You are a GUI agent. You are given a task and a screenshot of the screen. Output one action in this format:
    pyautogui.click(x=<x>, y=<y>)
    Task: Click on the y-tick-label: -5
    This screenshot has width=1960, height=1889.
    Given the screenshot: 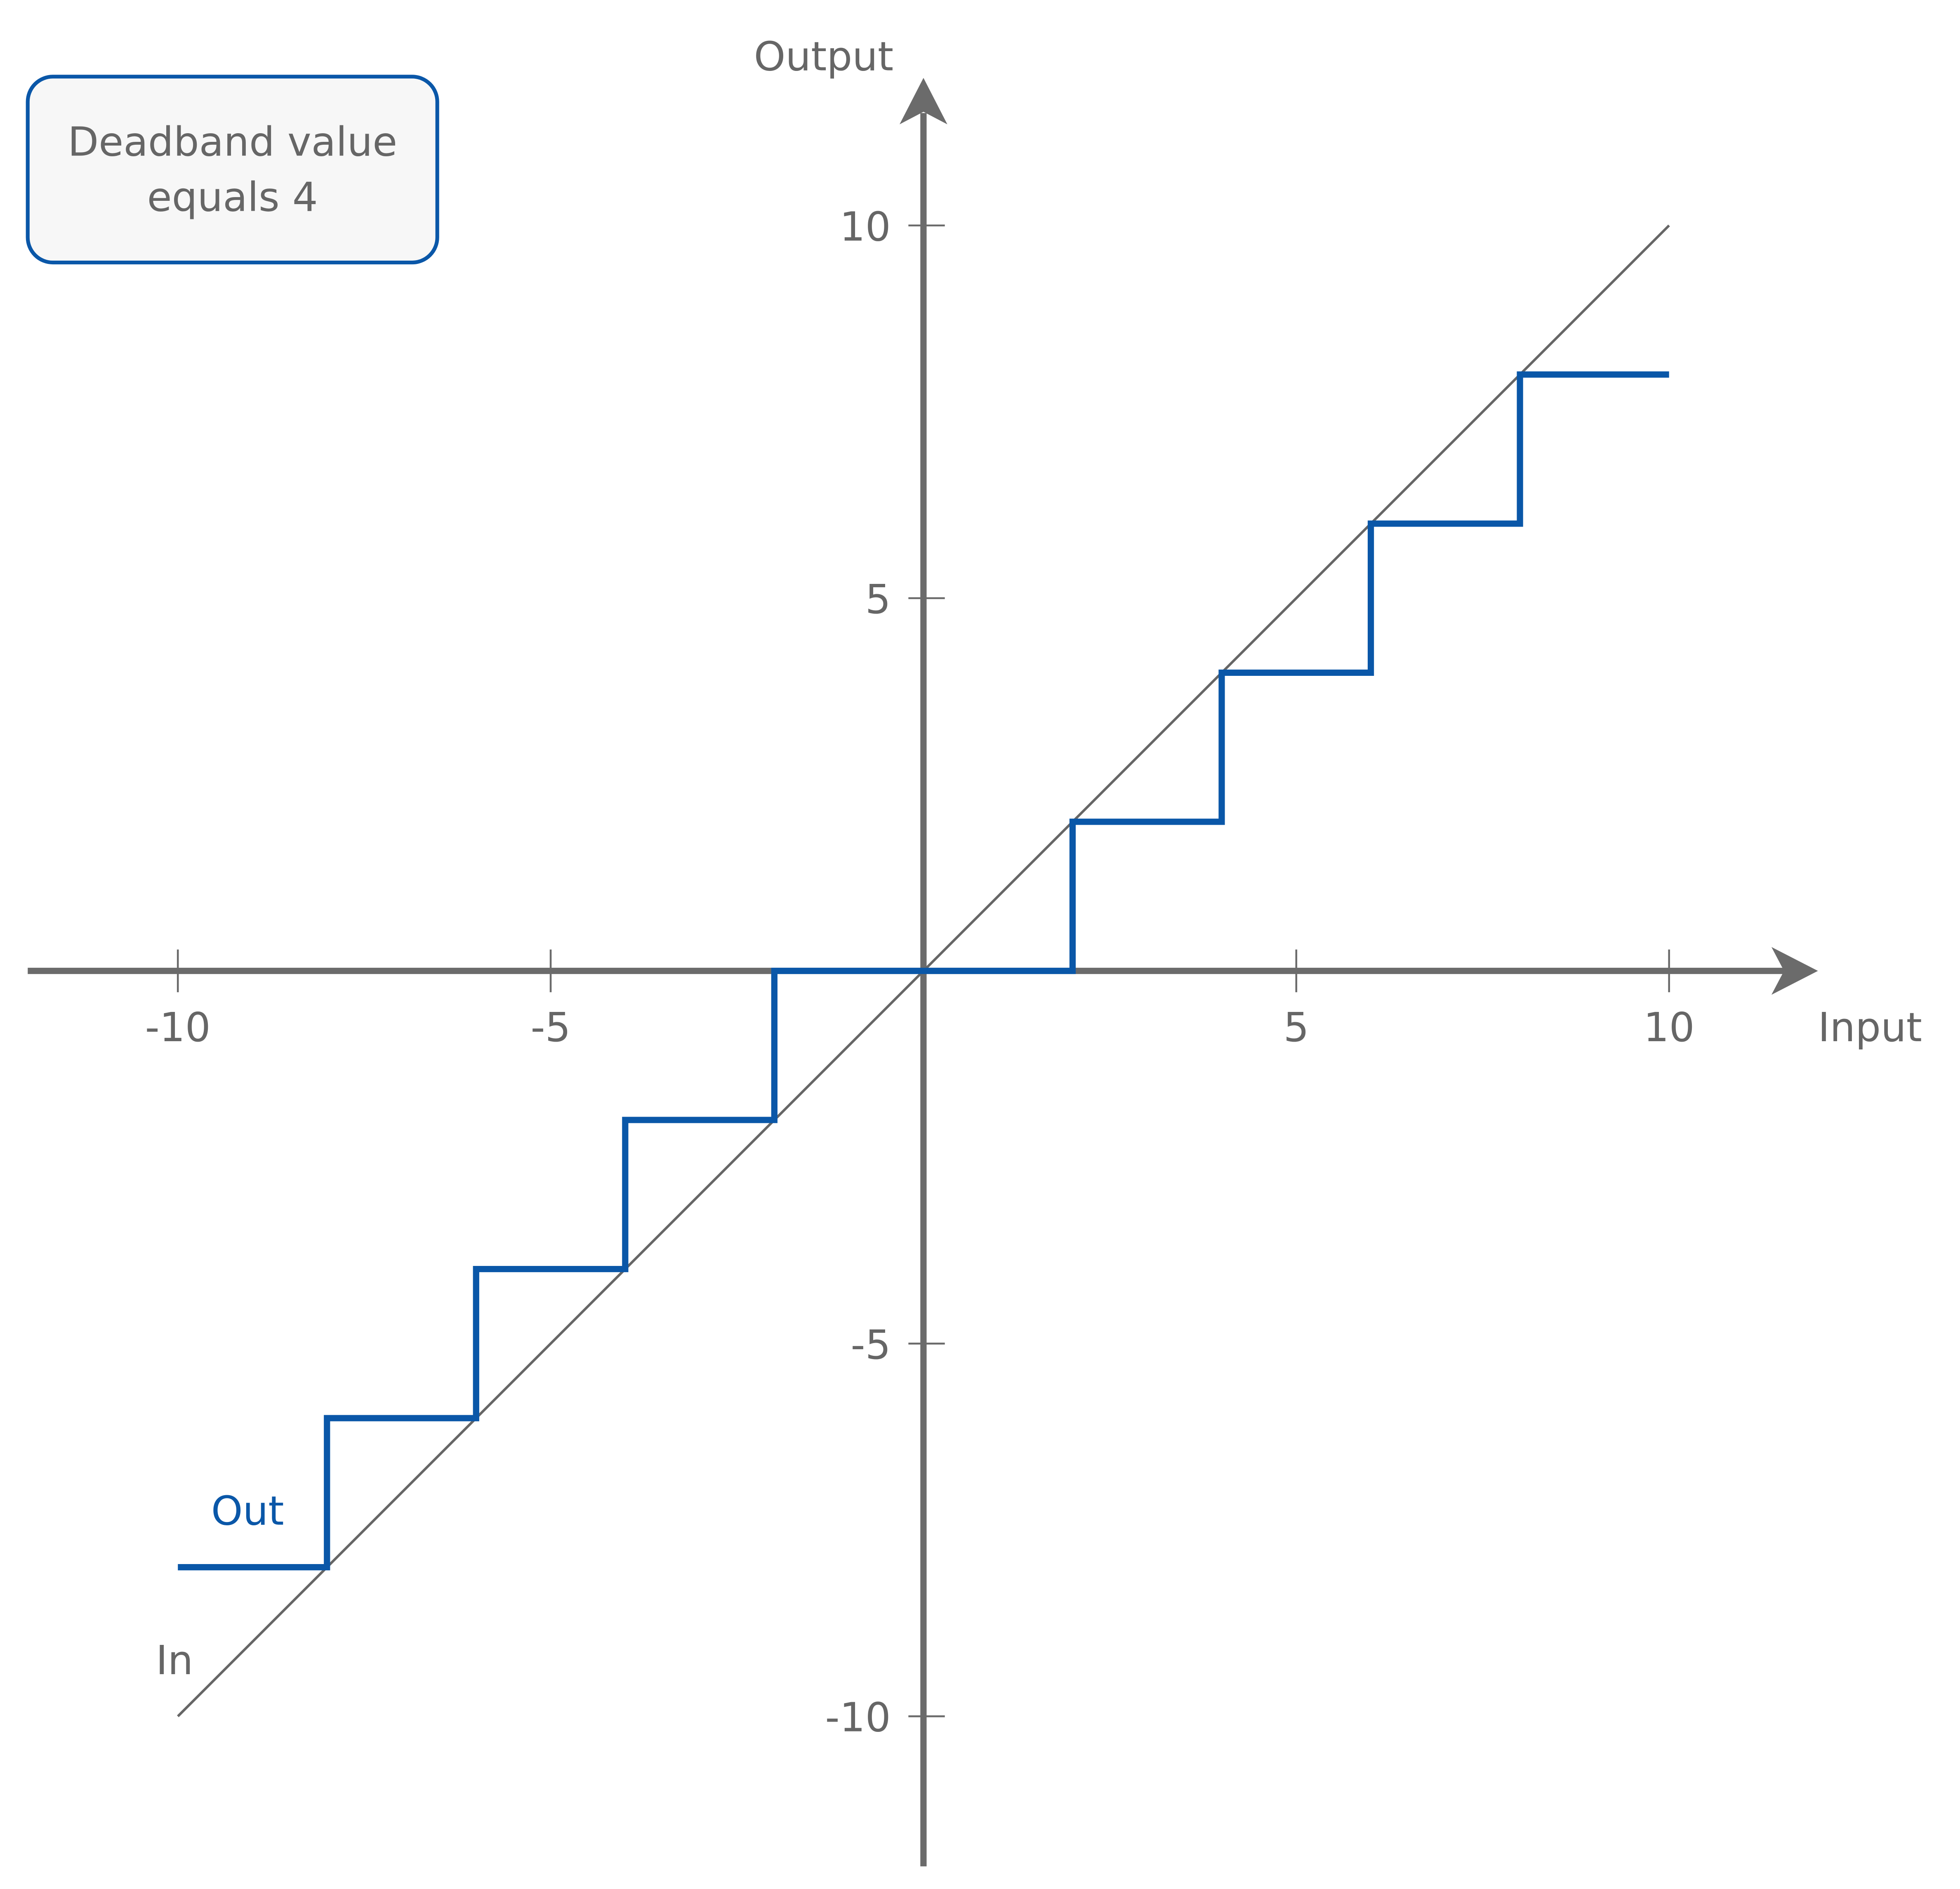 What is the action you would take?
    pyautogui.click(x=871, y=1345)
    